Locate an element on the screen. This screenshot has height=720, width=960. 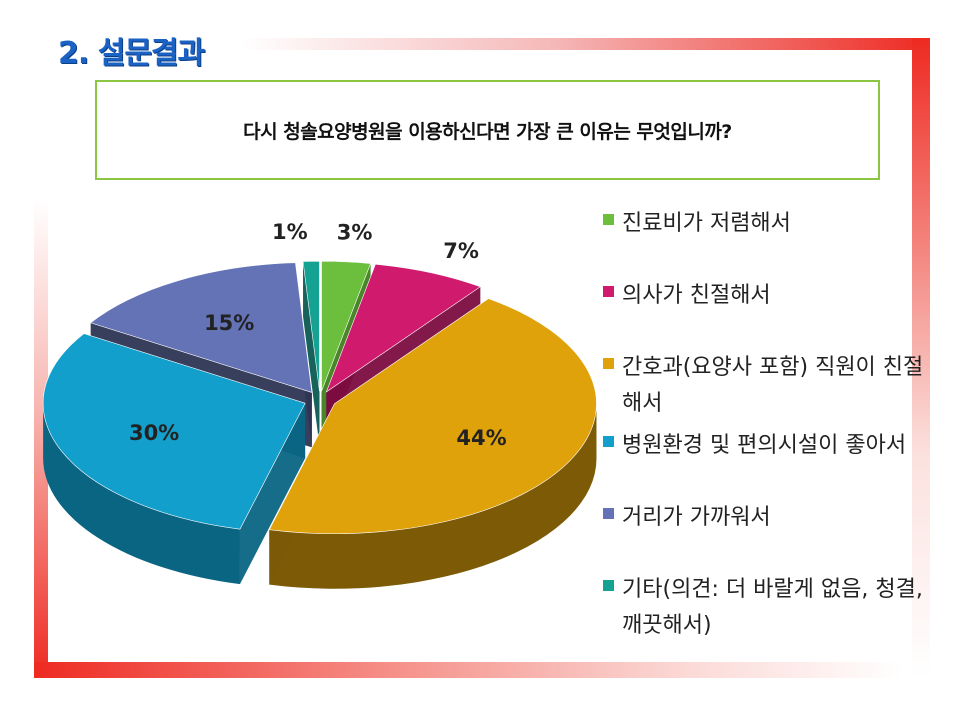
legend-item-nurse: 간호과(요양사 포함) 직원이 친절해서 is located at coordinates (765, 386).